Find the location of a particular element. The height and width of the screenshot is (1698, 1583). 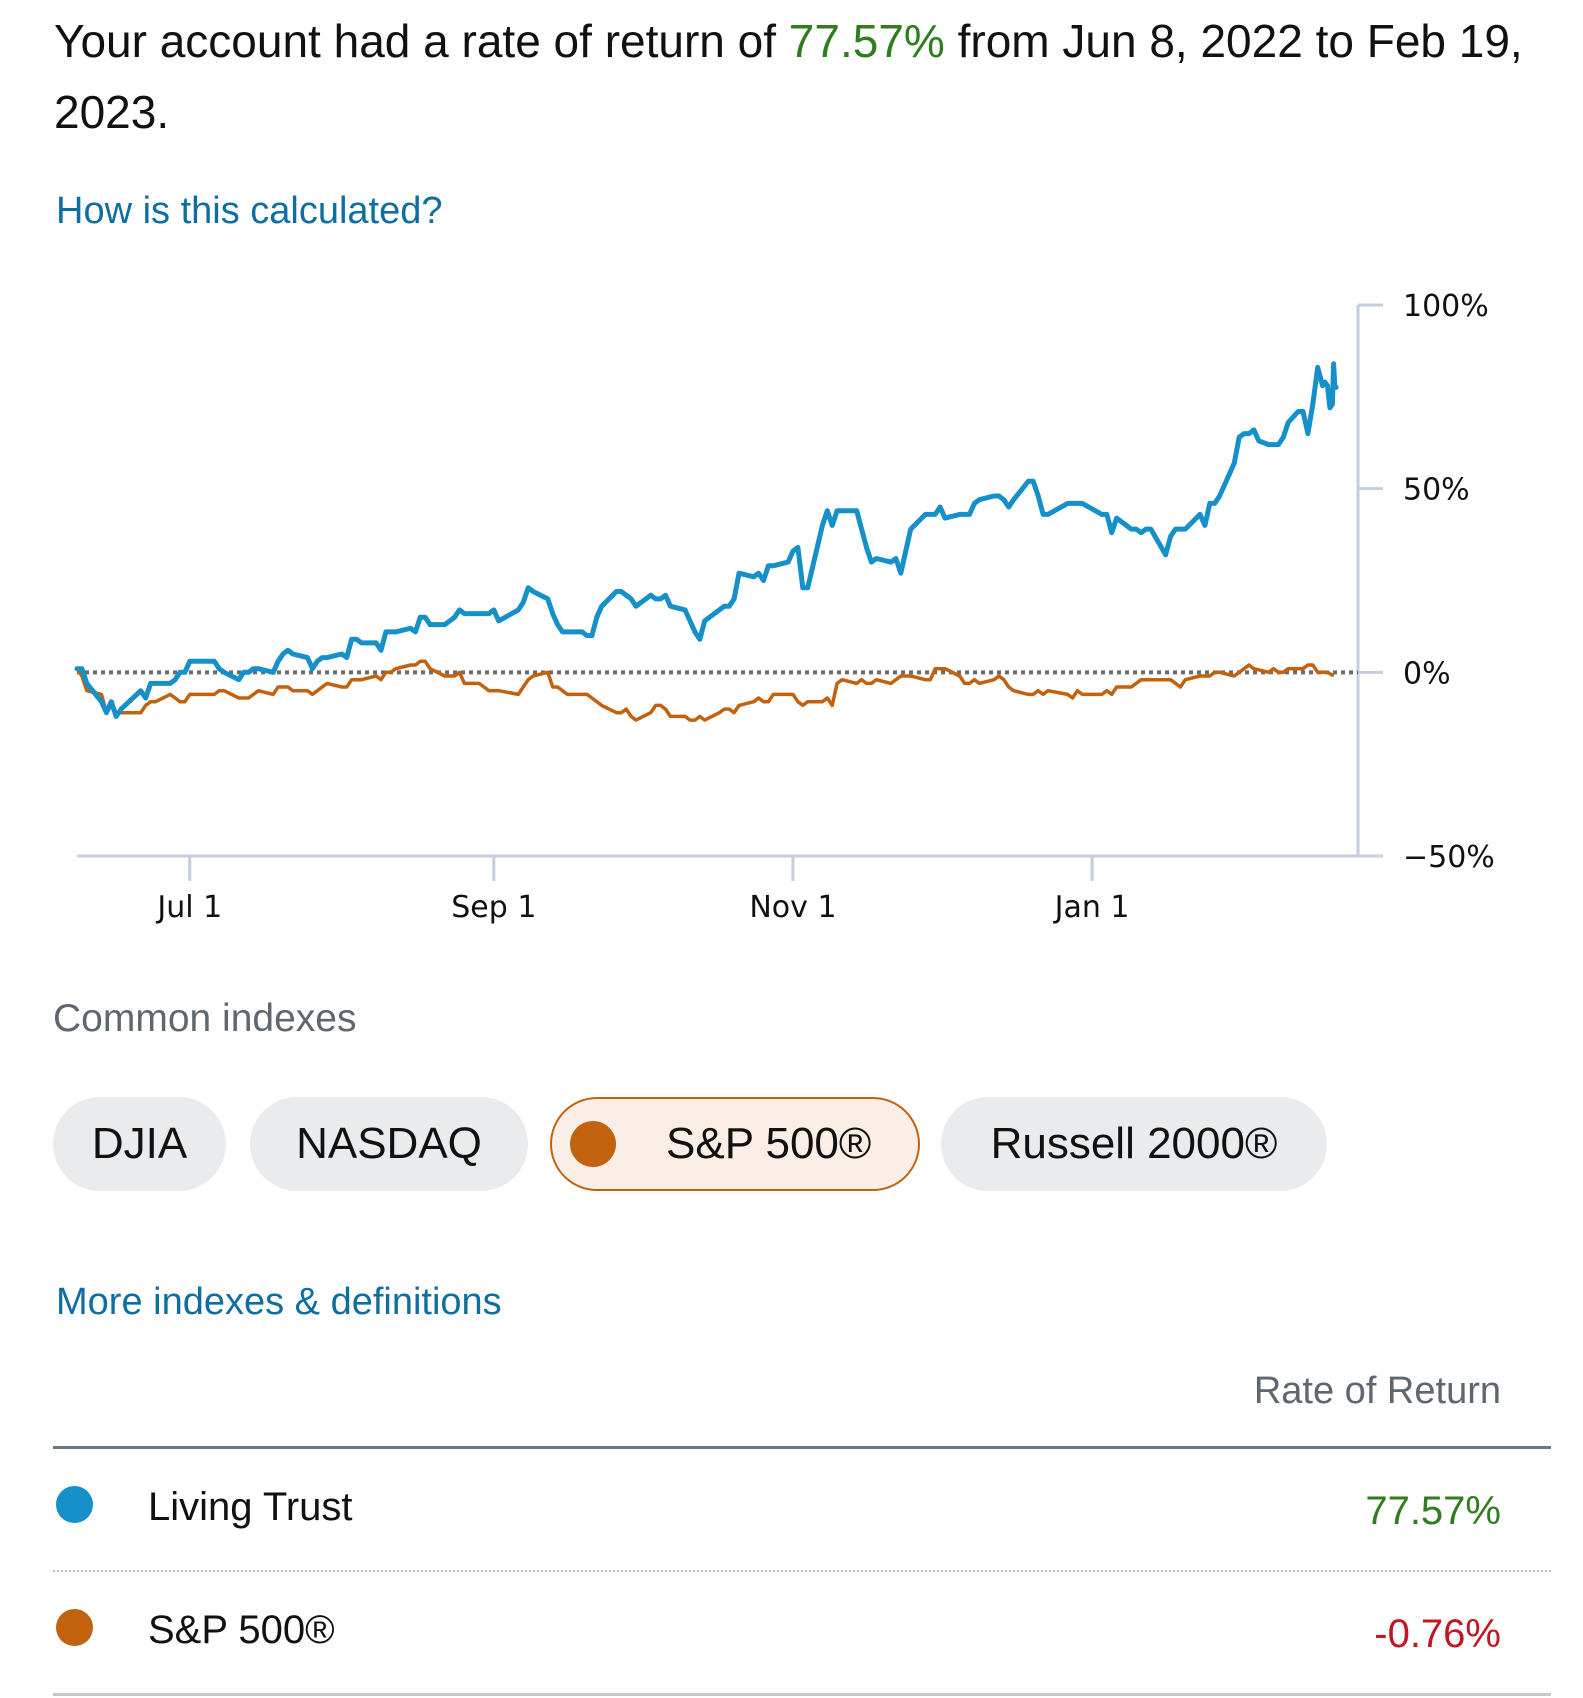

chip-sp500: S&P 500® is located at coordinates (735, 1144).